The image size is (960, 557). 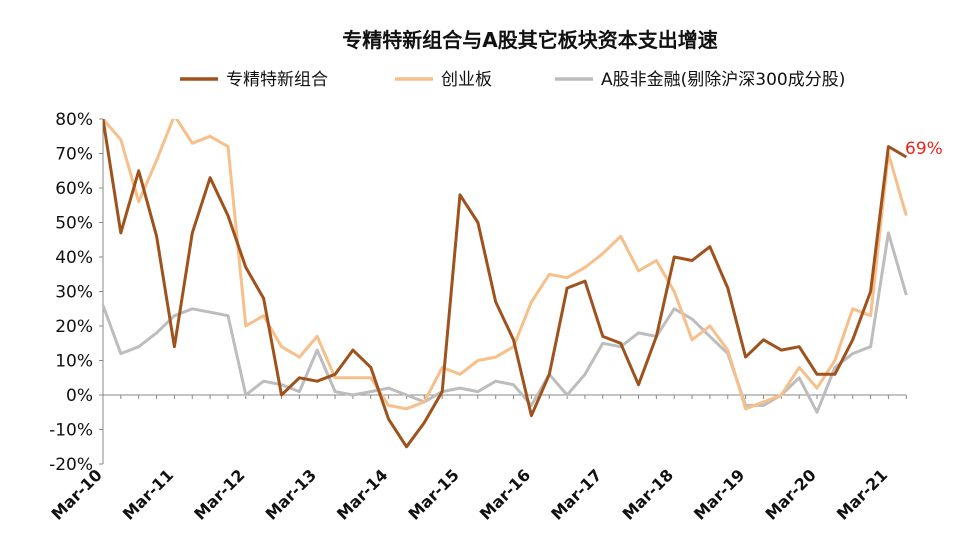 What do you see at coordinates (74, 155) in the screenshot?
I see `y-tick-label: 70%` at bounding box center [74, 155].